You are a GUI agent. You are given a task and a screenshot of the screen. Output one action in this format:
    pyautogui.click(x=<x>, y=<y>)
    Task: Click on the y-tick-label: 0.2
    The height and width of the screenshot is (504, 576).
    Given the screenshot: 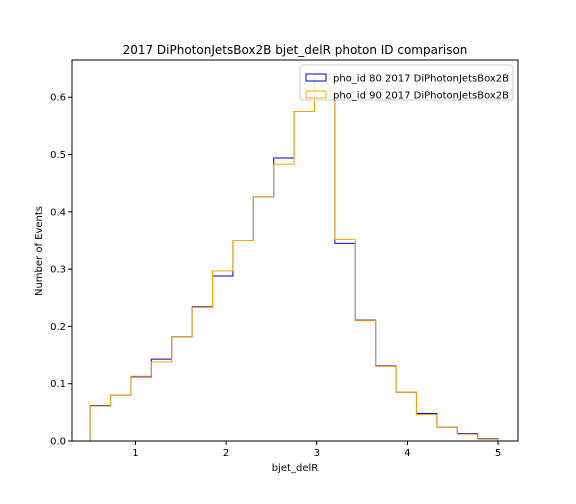 What is the action you would take?
    pyautogui.click(x=58, y=327)
    